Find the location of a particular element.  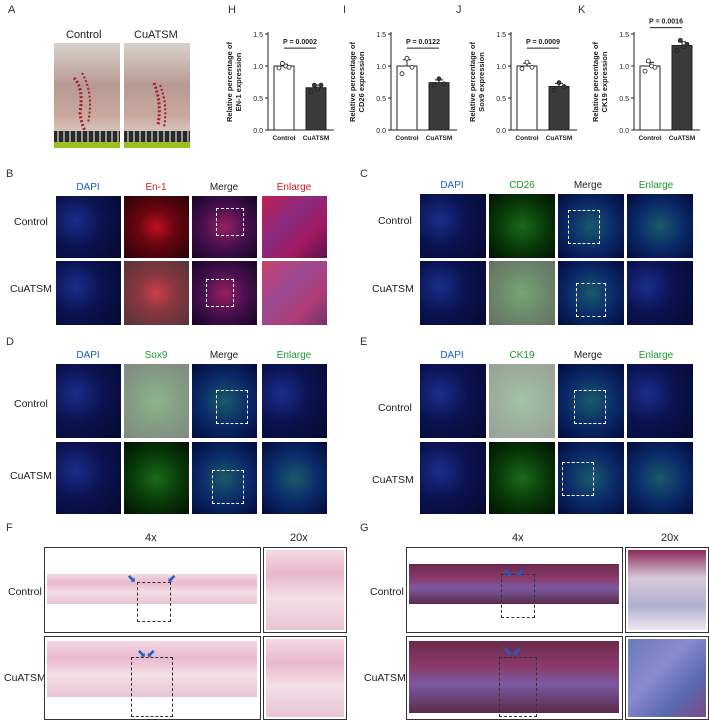

panel-e-row-cuatsm: CuATSM is located at coordinates (393, 480).